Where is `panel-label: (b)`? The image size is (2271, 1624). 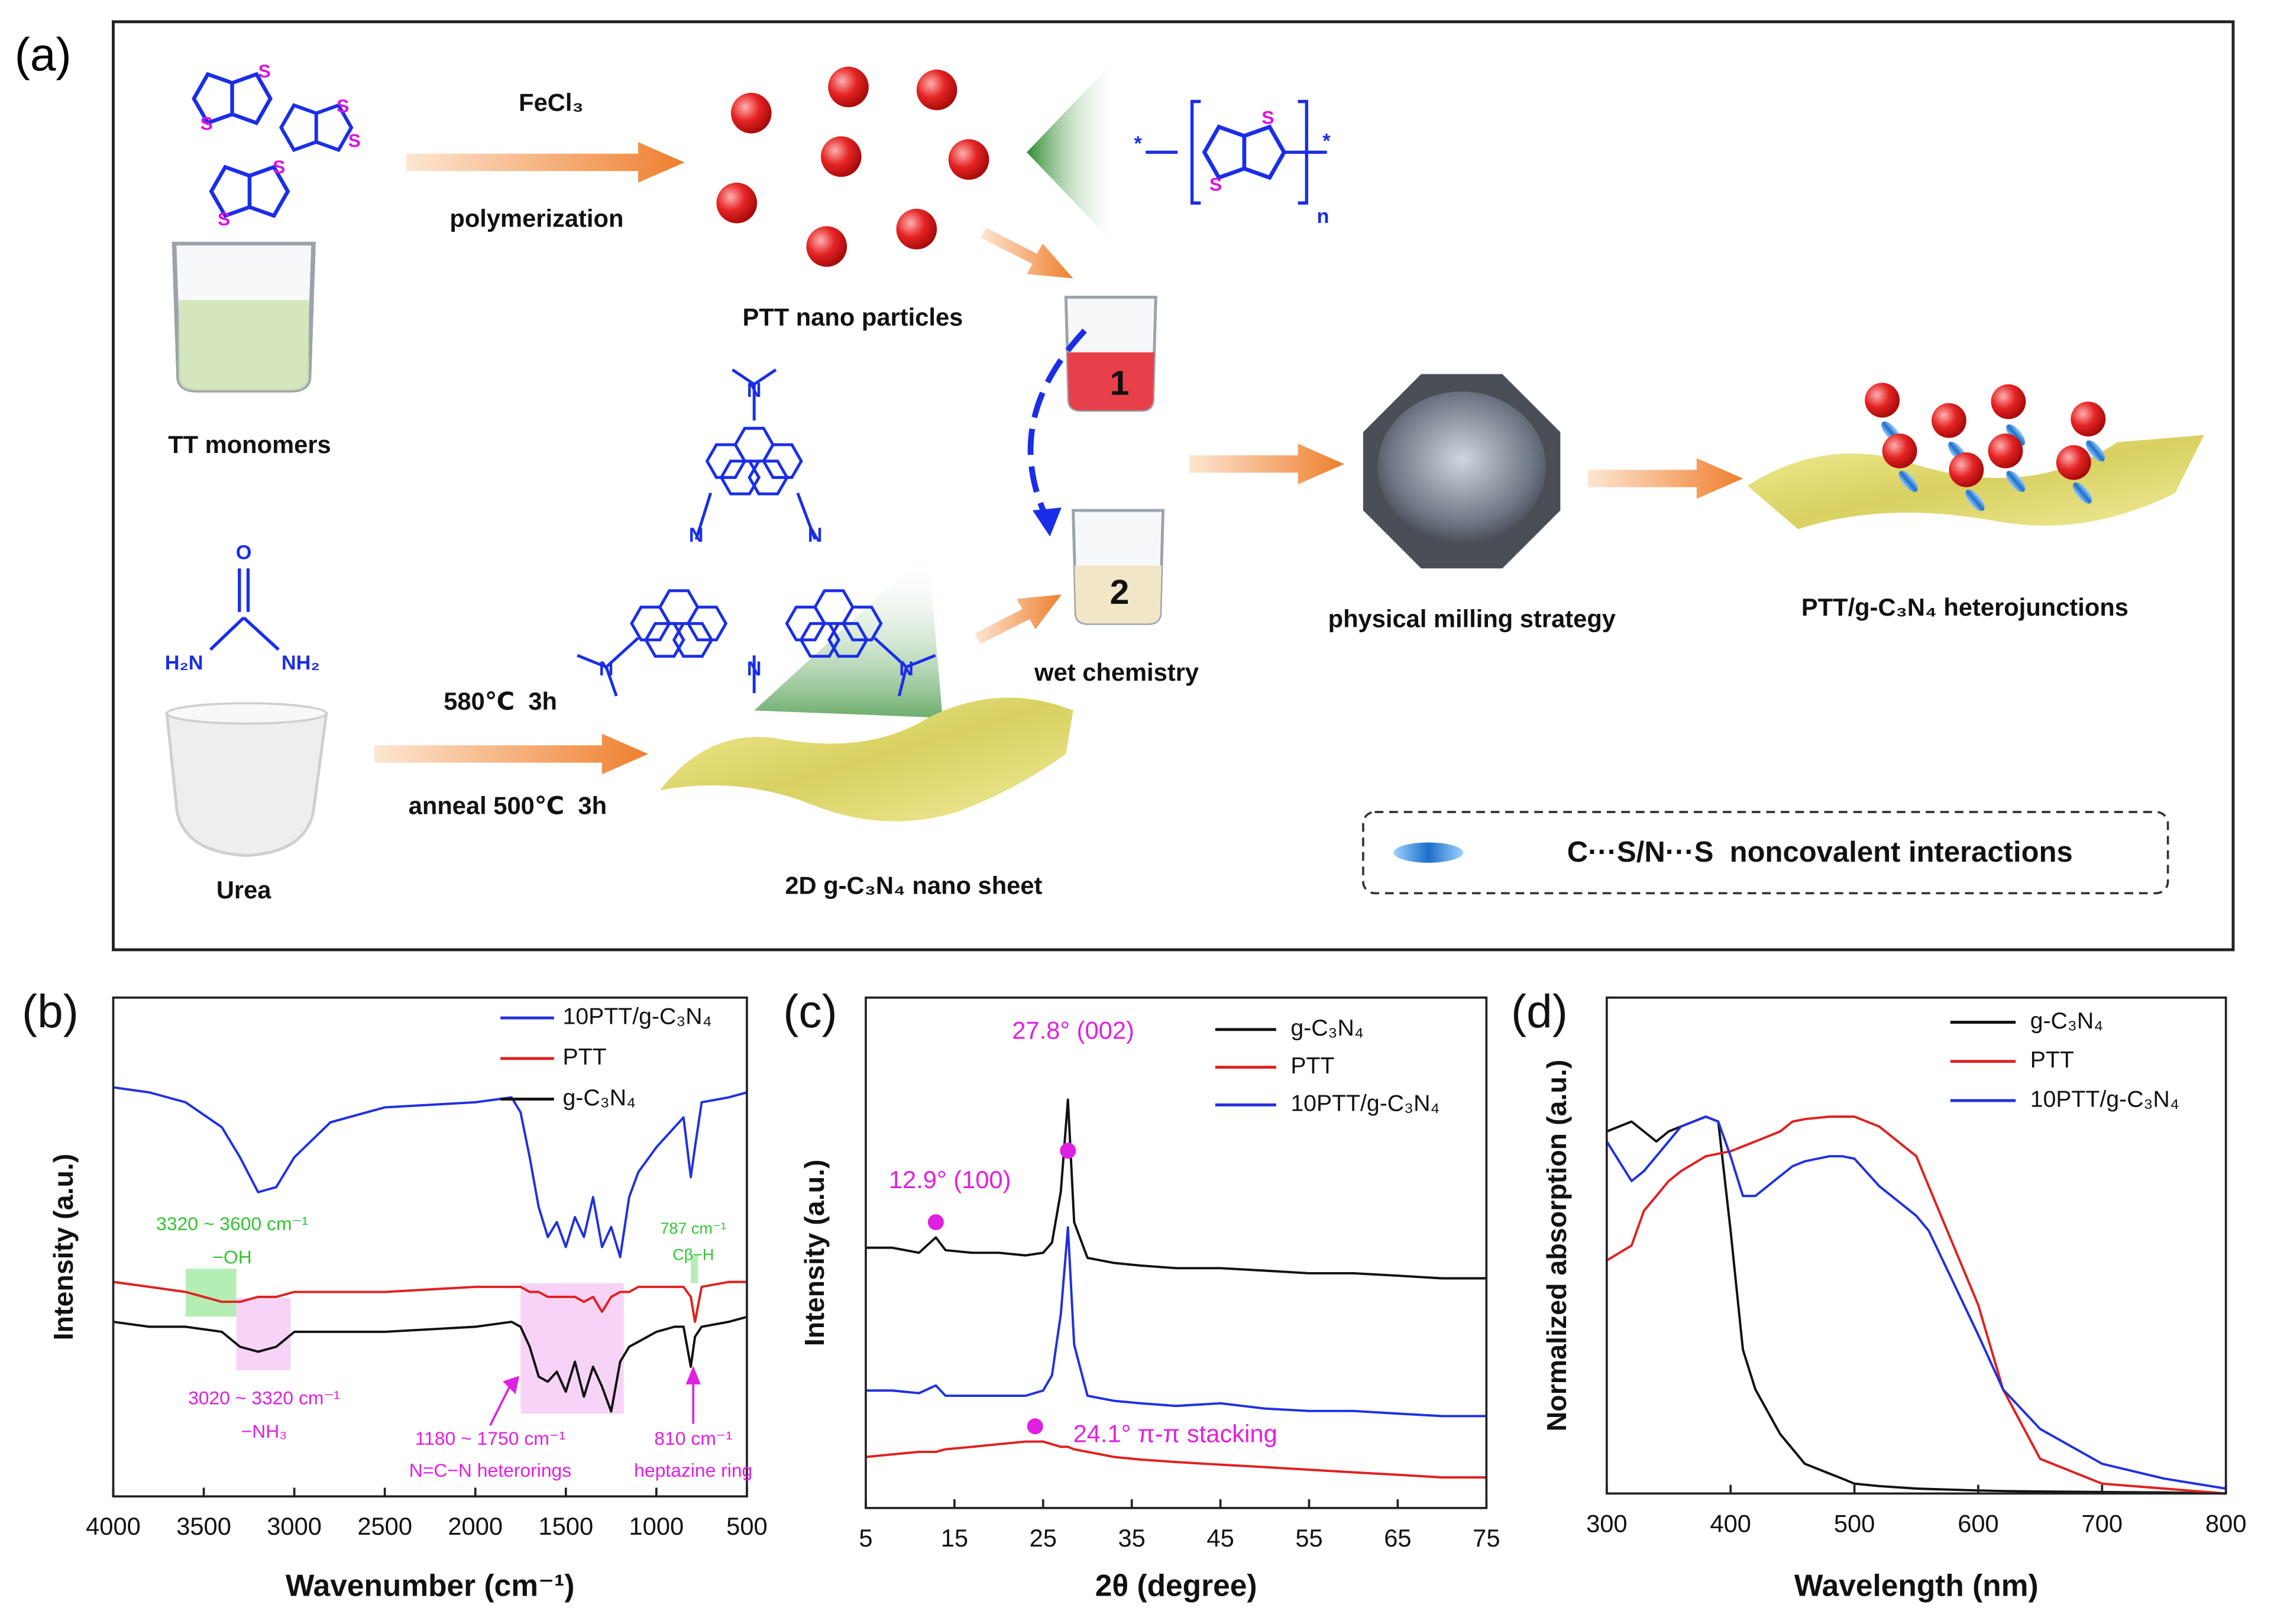 panel-label: (b) is located at coordinates (50, 1011).